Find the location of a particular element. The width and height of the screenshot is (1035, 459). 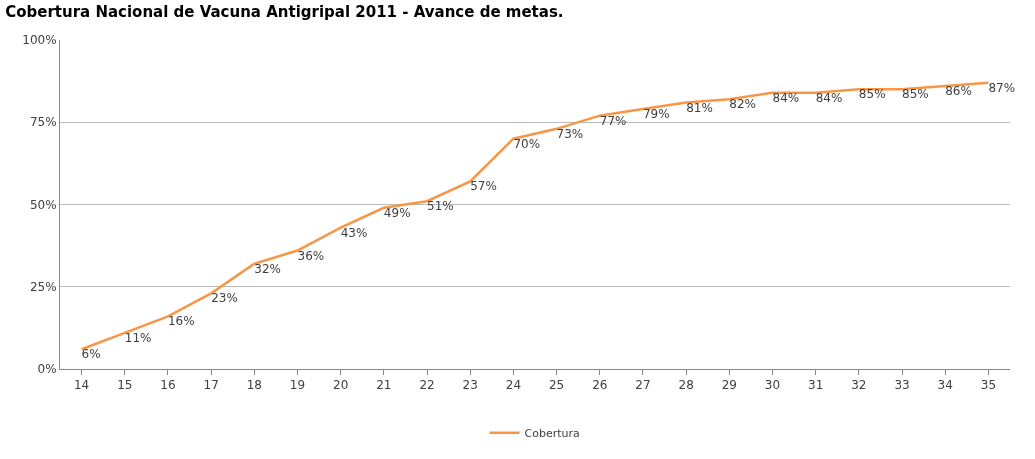

x-tick-label: 23 is located at coordinates (470, 385).